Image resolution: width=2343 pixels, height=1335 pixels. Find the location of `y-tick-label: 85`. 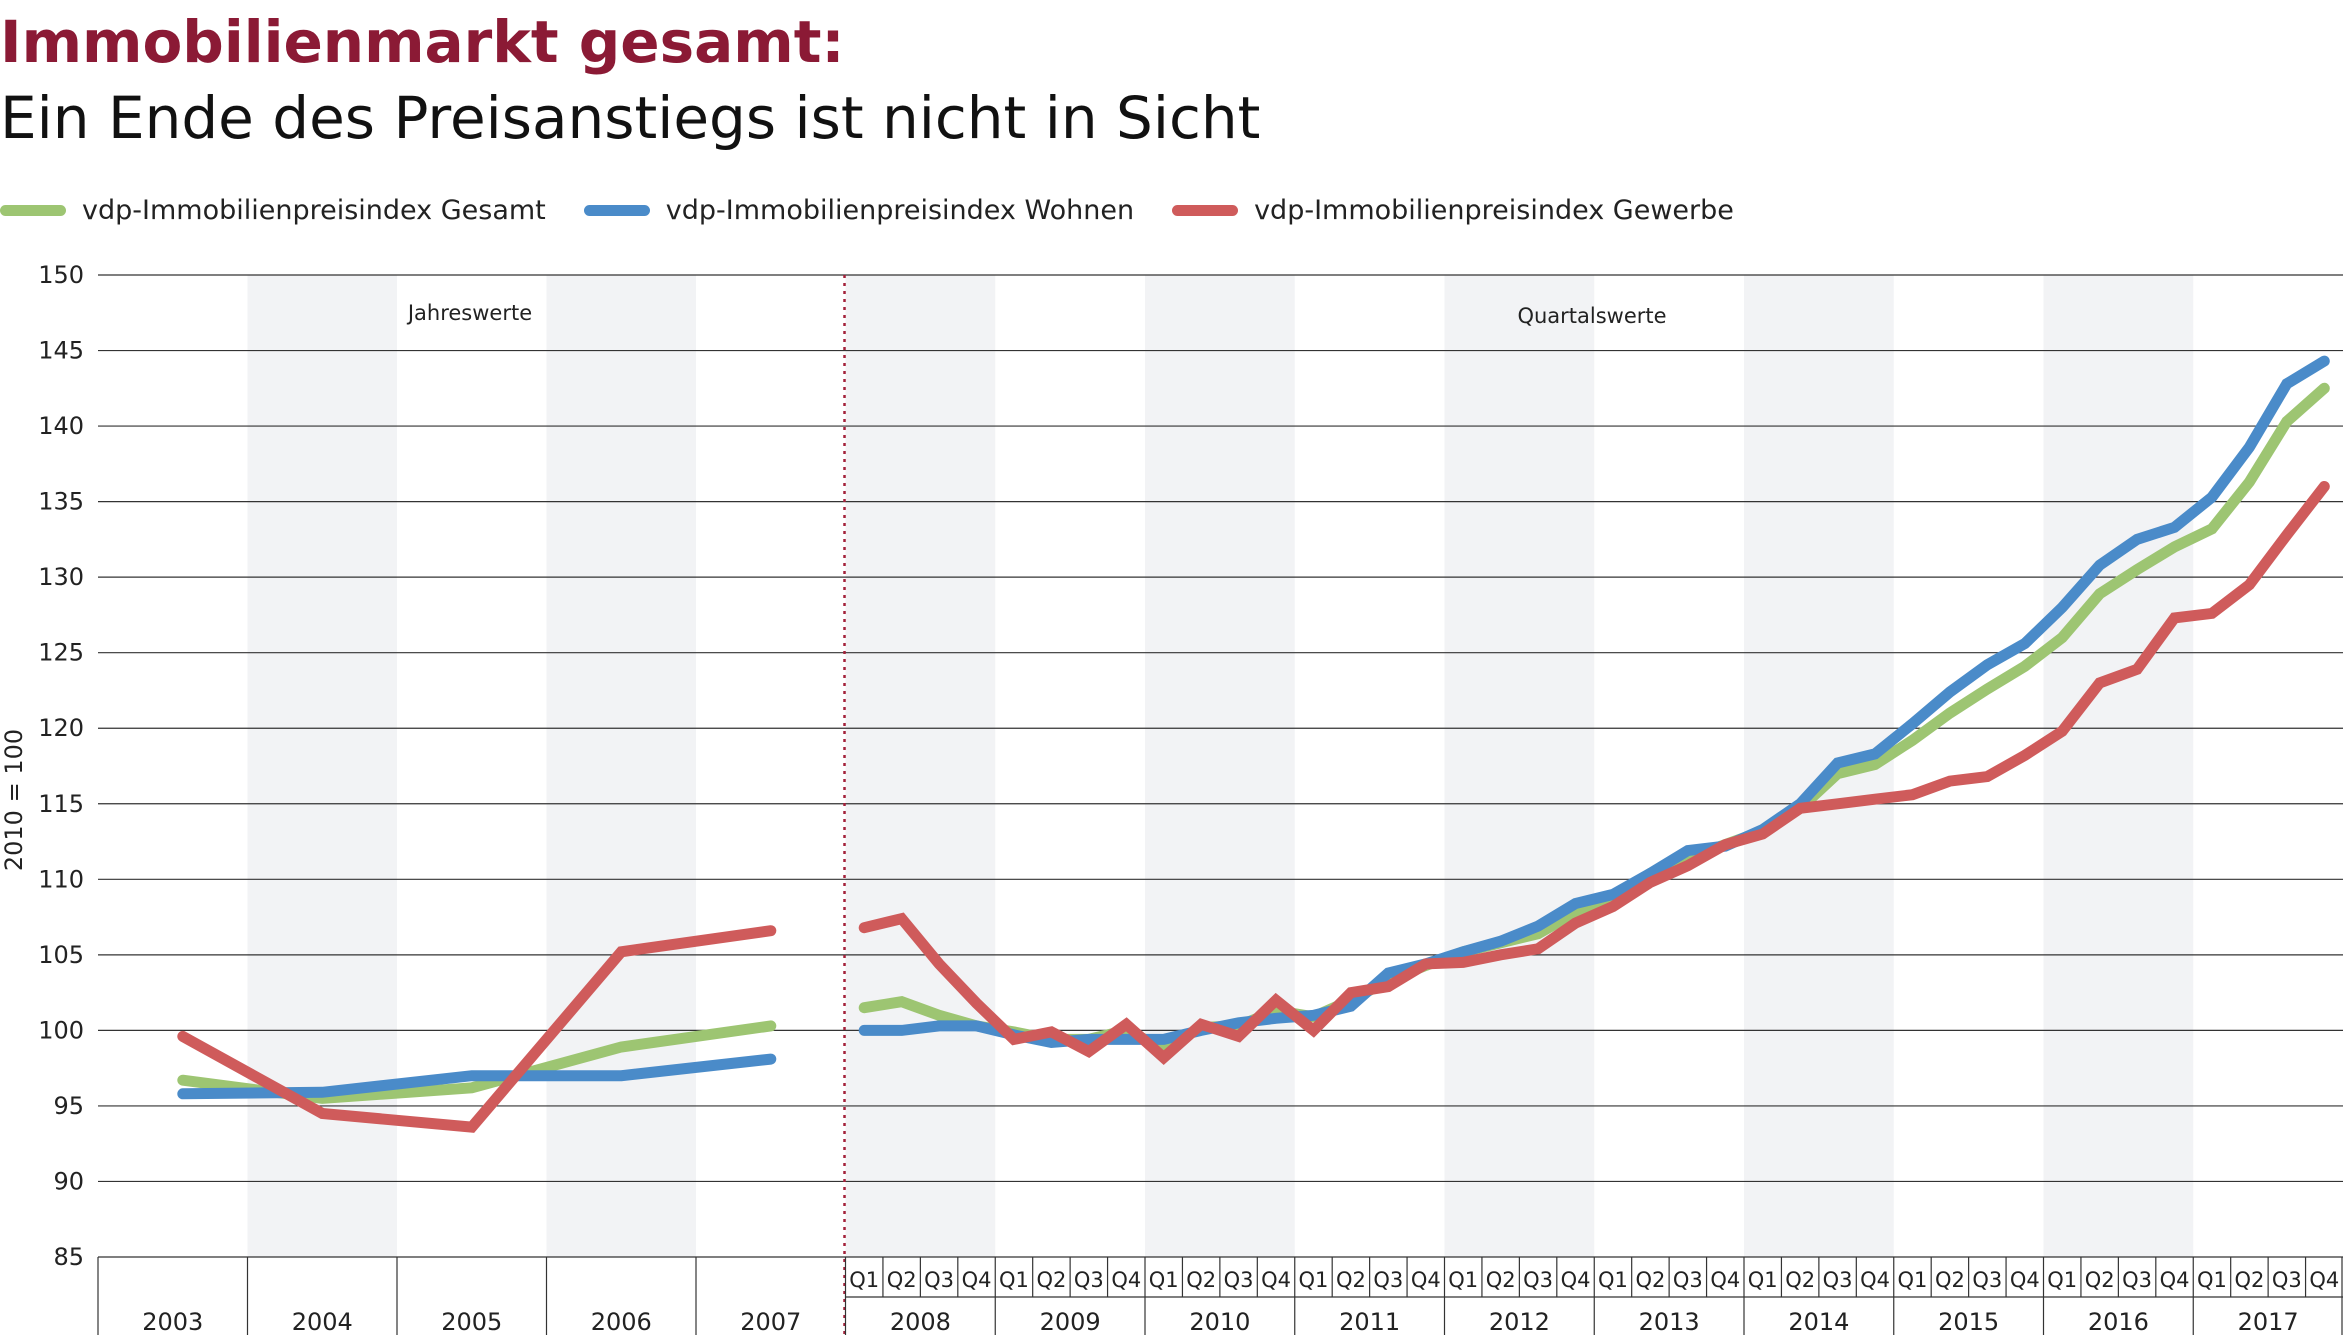

y-tick-label: 85 is located at coordinates (68, 1257).